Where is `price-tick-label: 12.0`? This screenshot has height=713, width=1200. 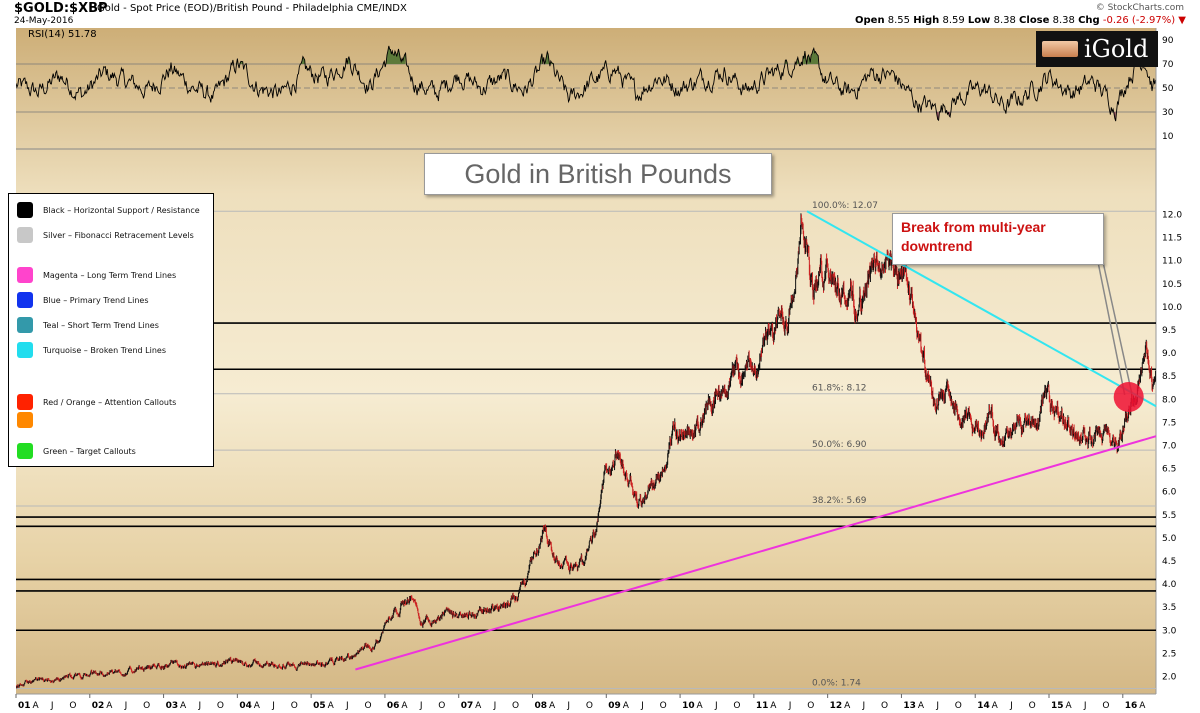
price-tick-label: 12.0 is located at coordinates (1172, 215).